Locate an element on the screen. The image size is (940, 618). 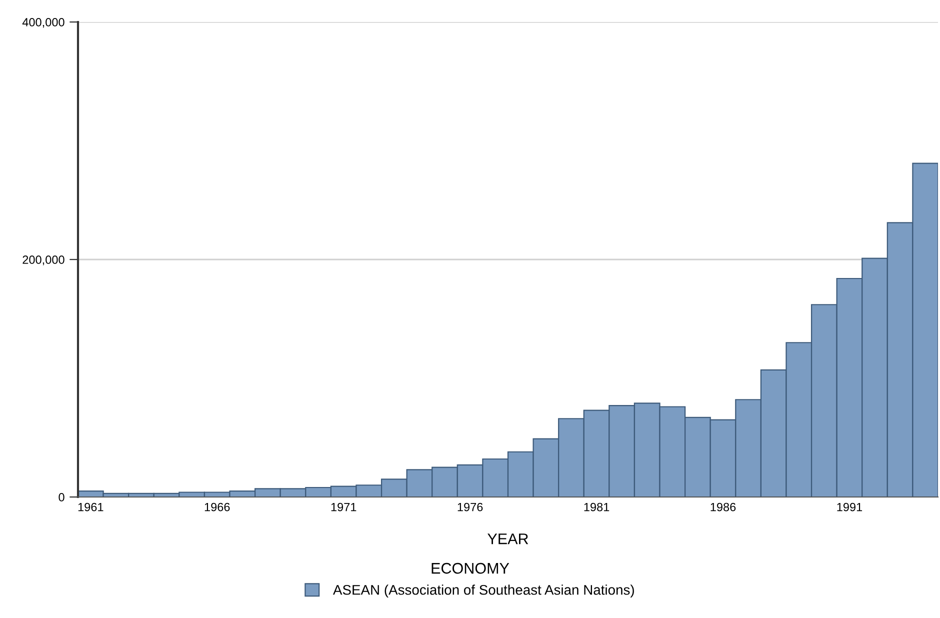
x-tick-label: 1971 is located at coordinates (343, 507).